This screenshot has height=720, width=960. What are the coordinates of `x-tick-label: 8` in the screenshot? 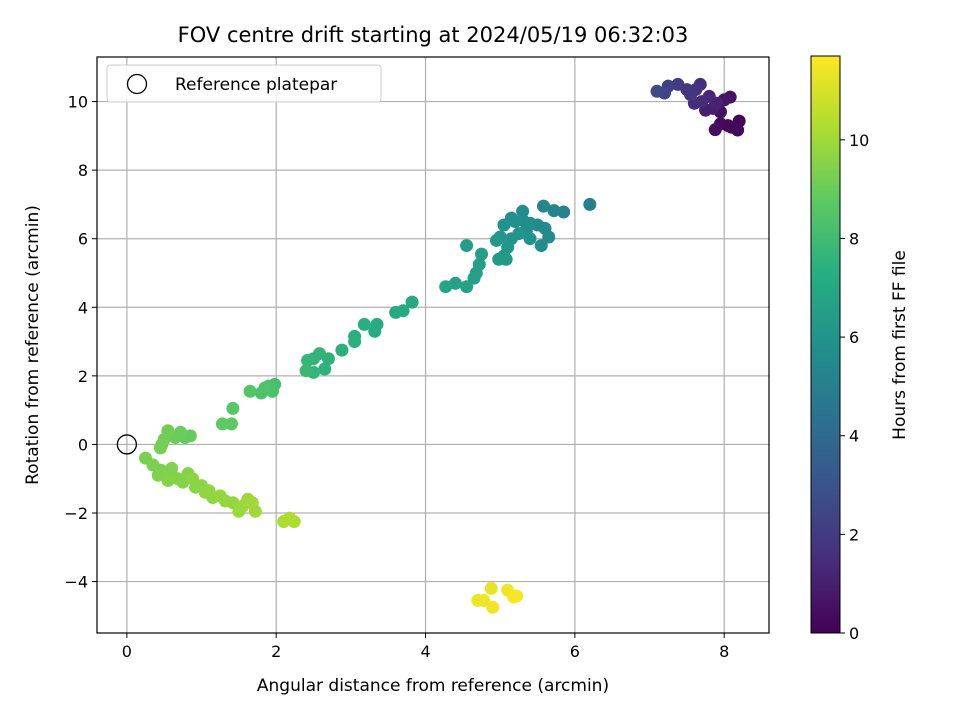 It's located at (724, 651).